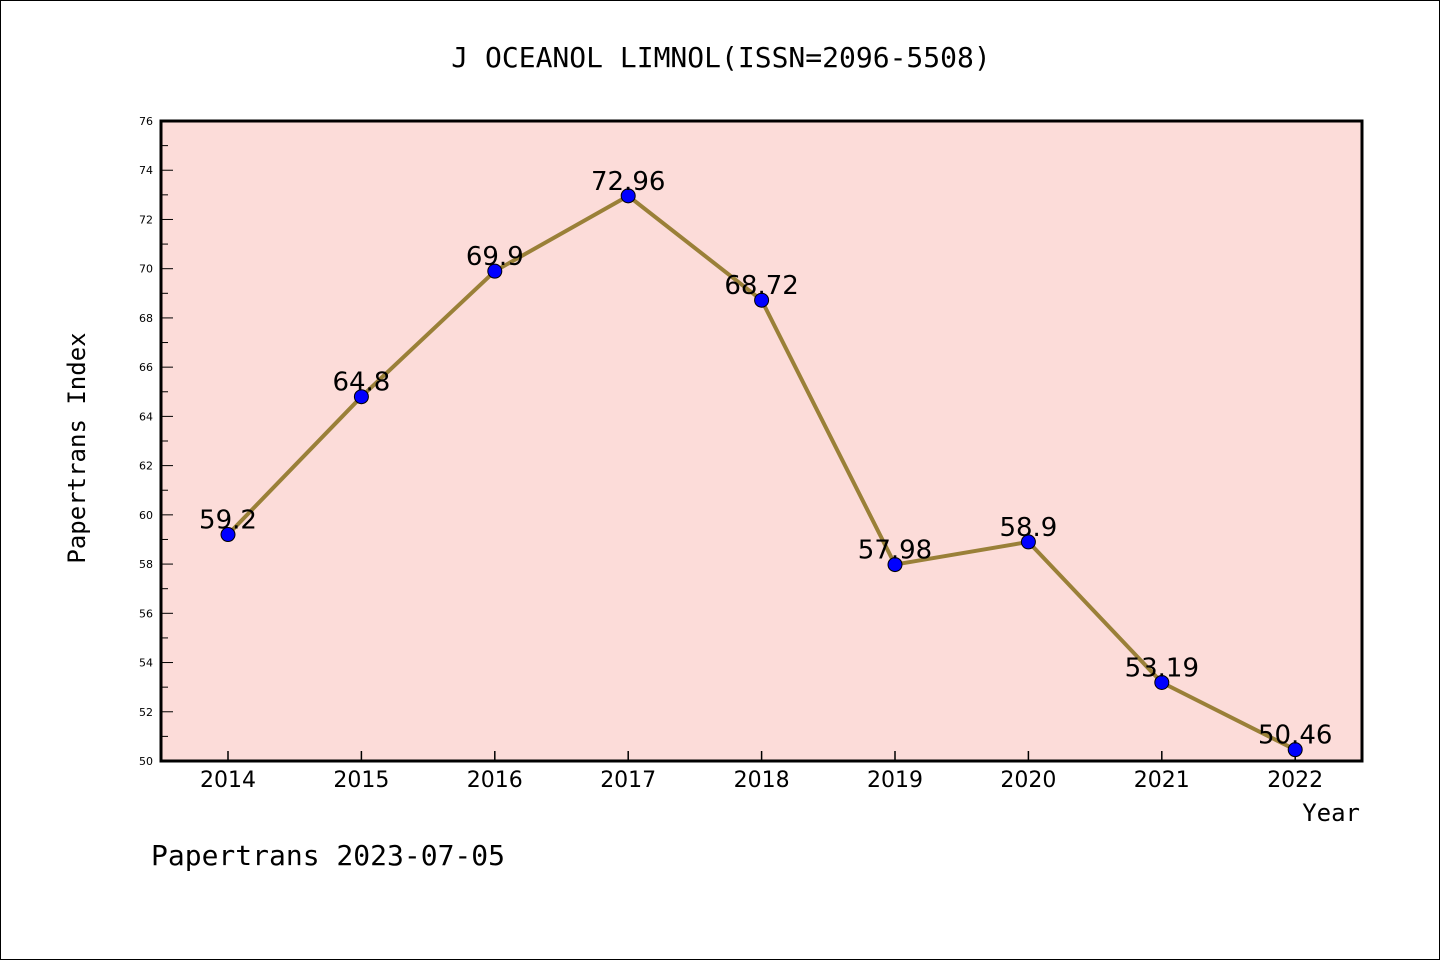  I want to click on y-tick-label: 76, so click(146, 121).